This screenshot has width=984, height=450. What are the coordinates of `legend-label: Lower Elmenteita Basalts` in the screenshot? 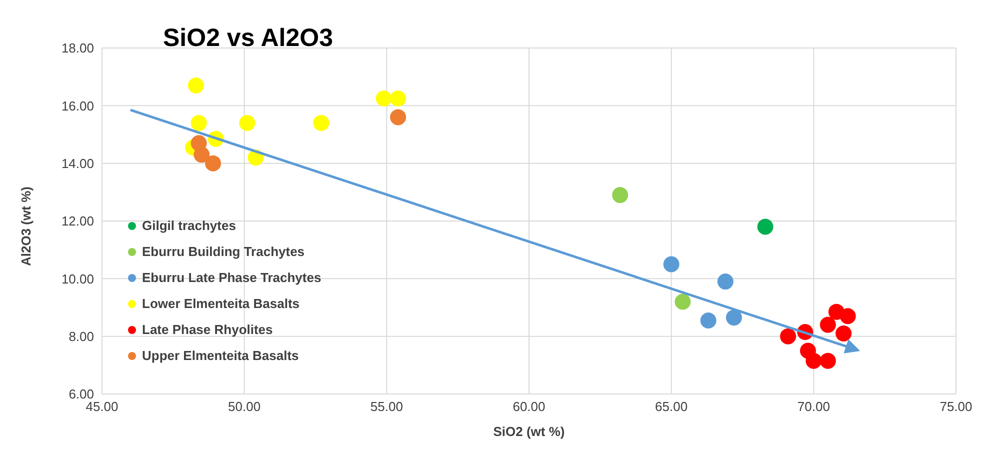 It's located at (221, 304).